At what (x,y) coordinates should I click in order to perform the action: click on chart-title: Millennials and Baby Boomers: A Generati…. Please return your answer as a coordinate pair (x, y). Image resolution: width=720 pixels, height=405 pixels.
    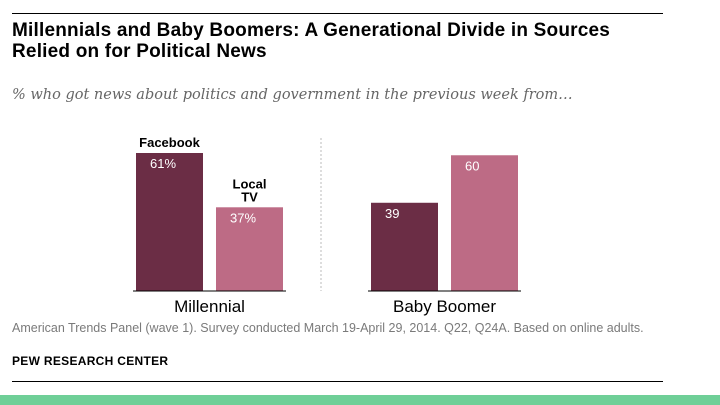
    Looking at the image, I should click on (311, 41).